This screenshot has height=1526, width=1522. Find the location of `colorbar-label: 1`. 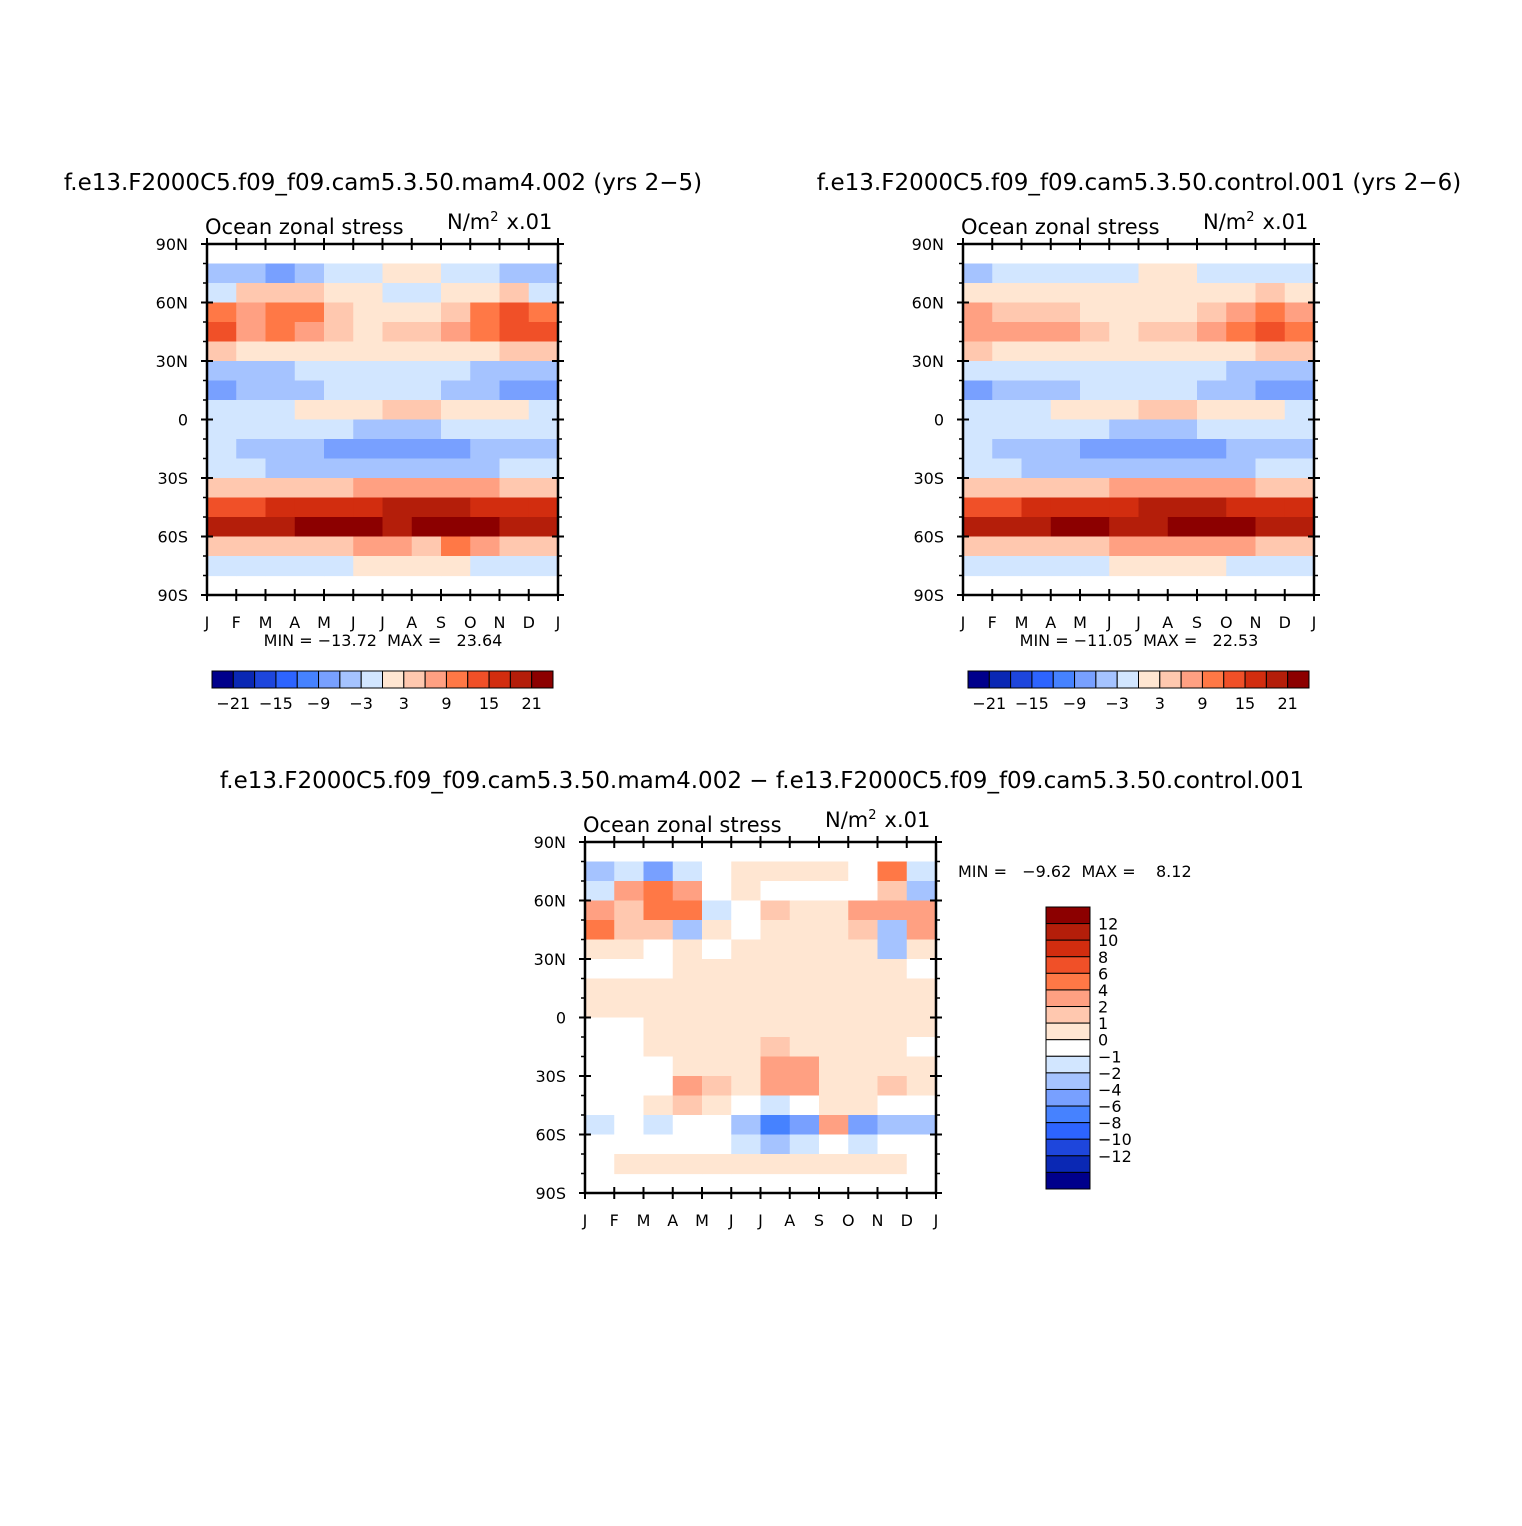

colorbar-label: 1 is located at coordinates (1103, 1023).